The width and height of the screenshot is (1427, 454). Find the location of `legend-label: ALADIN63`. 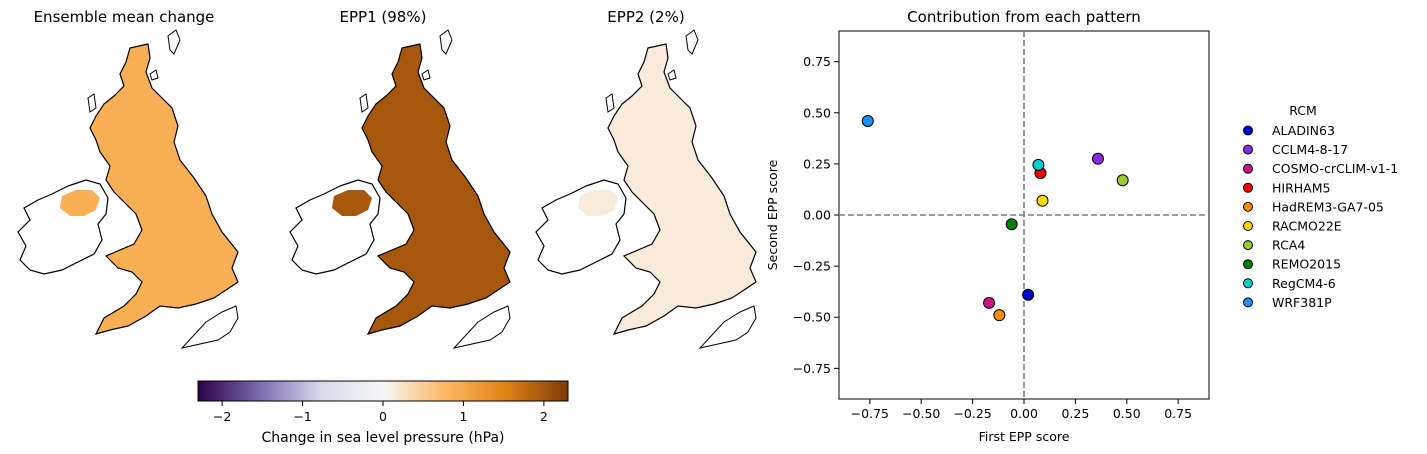

legend-label: ALADIN63 is located at coordinates (1303, 130).